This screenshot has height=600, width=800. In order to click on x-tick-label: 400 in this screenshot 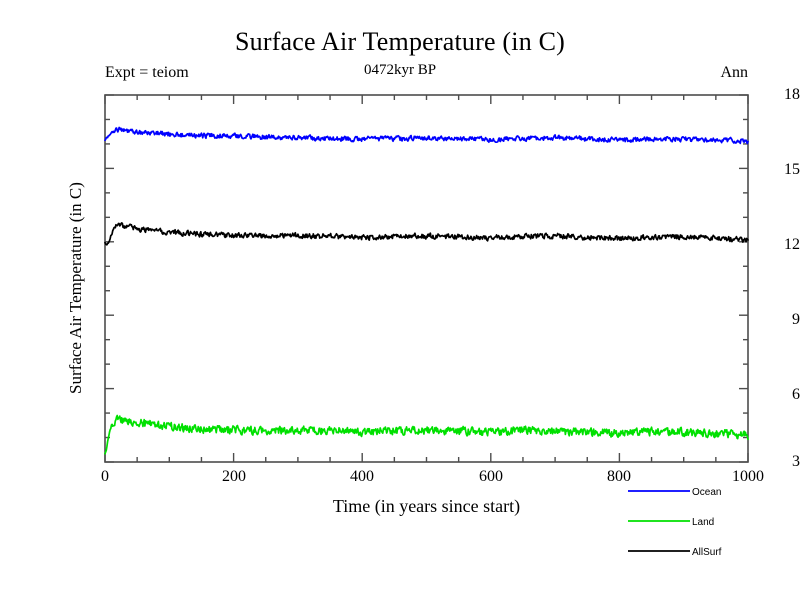, I will do `click(362, 476)`.